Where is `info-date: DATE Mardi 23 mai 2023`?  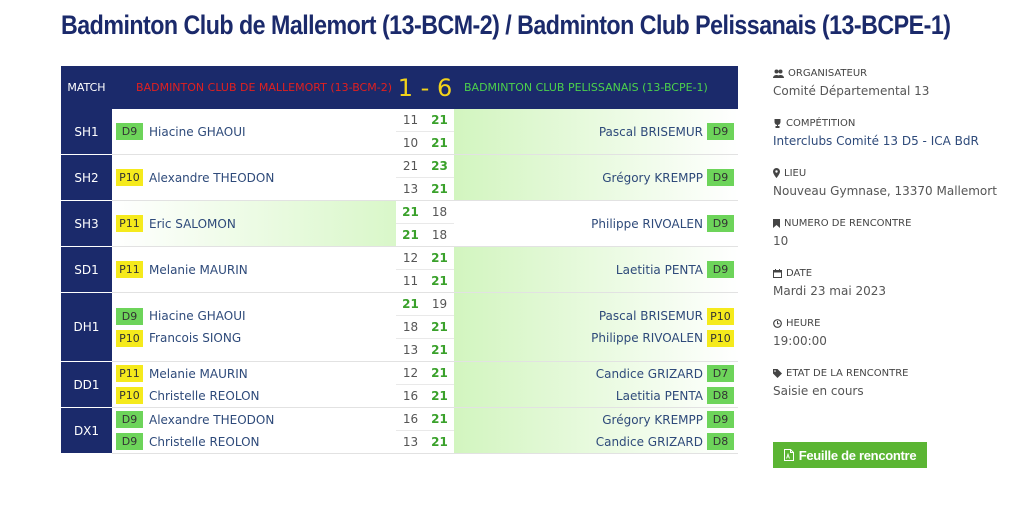 info-date: DATE Mardi 23 mai 2023 is located at coordinates (893, 282).